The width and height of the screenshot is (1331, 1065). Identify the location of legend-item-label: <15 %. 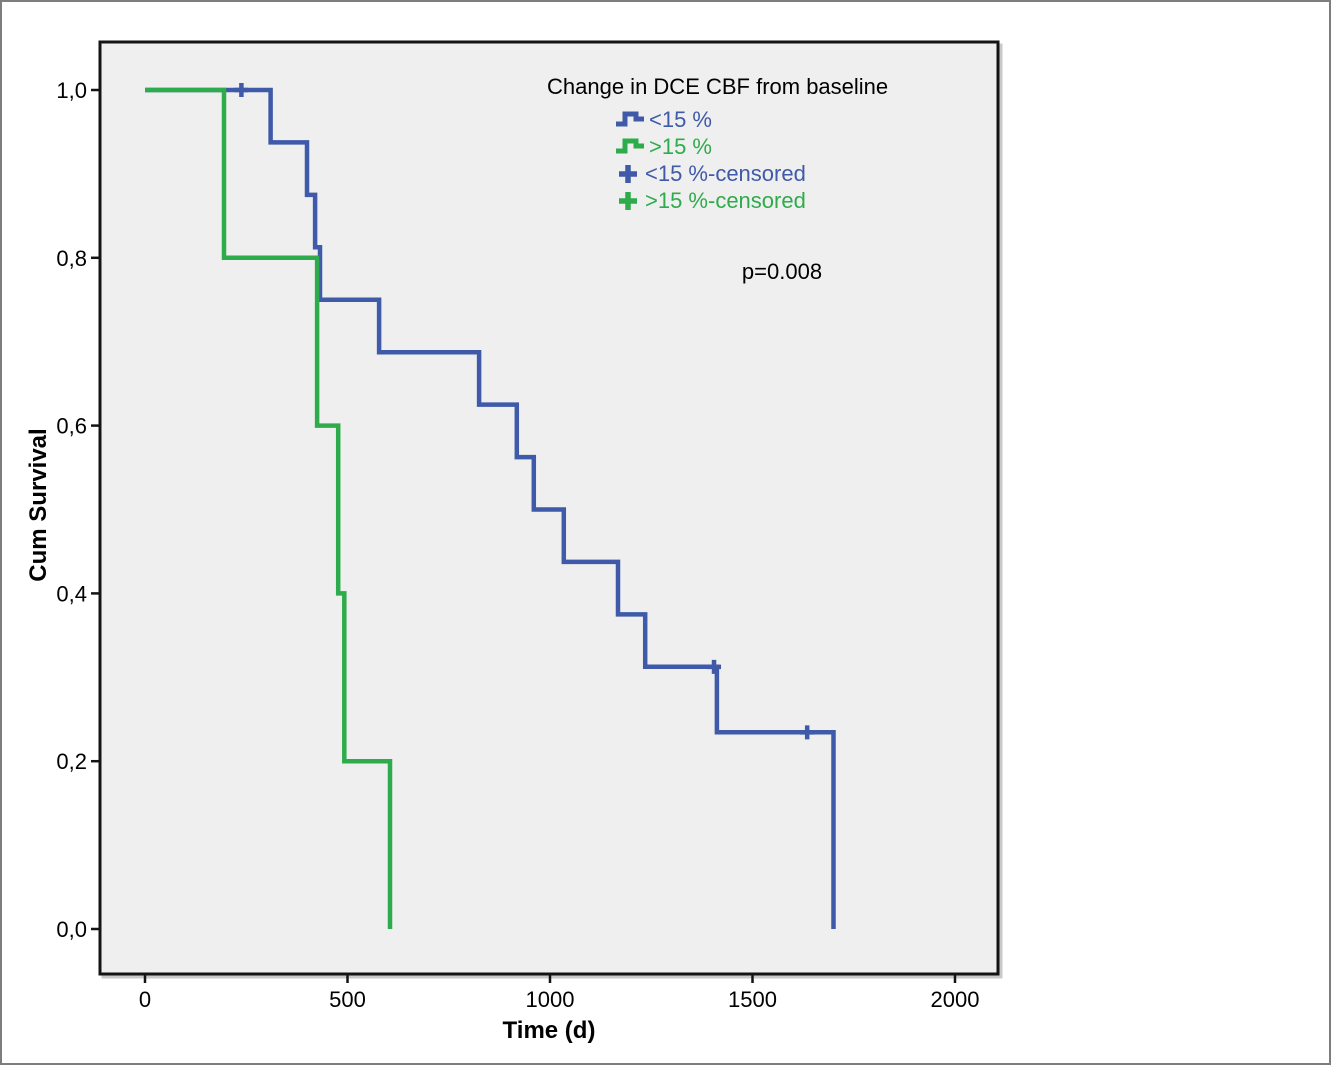
(680, 119).